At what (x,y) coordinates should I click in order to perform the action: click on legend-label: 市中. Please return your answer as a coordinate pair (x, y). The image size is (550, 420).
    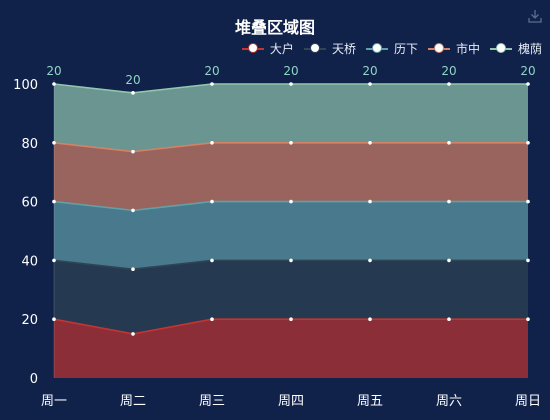
    Looking at the image, I should click on (467, 49).